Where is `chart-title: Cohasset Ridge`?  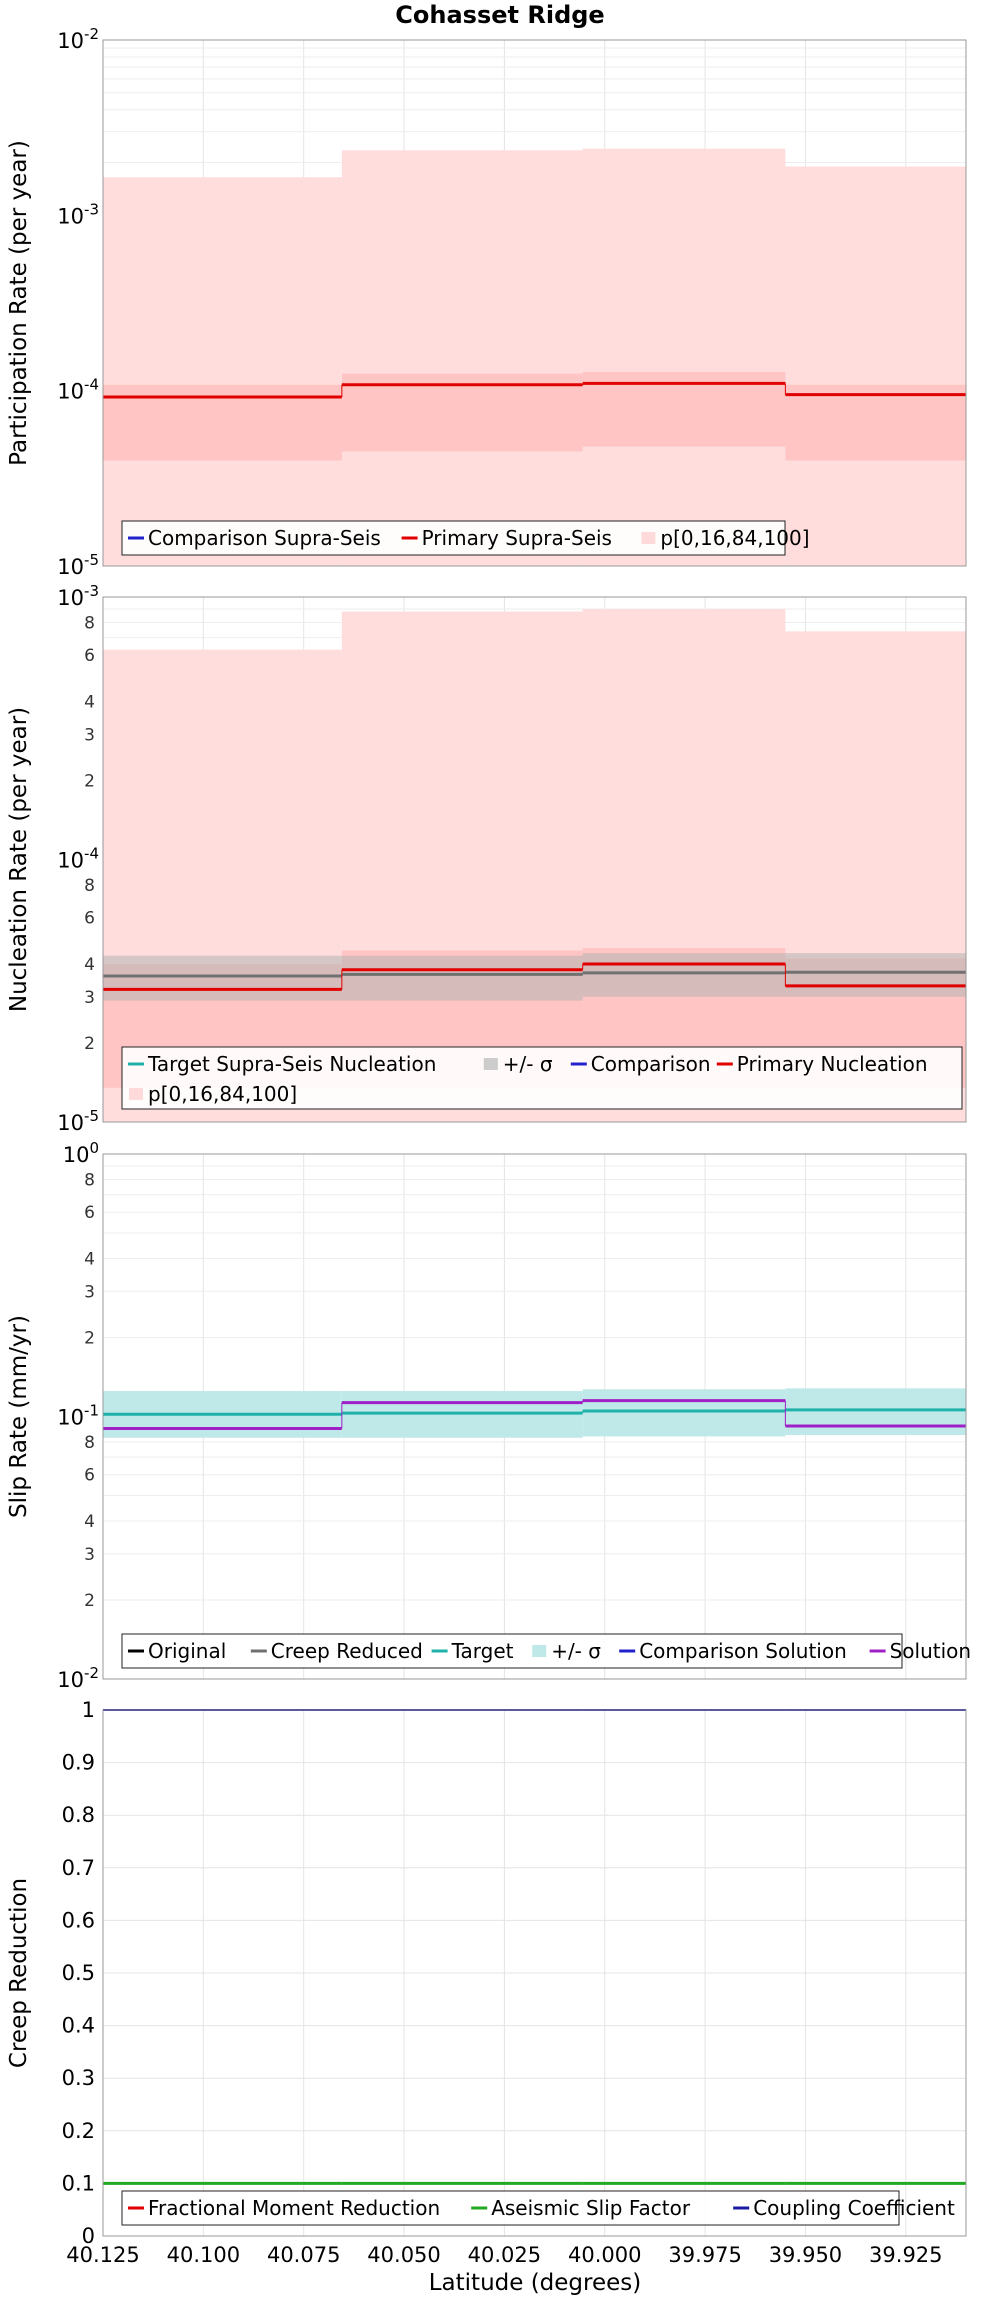
chart-title: Cohasset Ridge is located at coordinates (499, 15).